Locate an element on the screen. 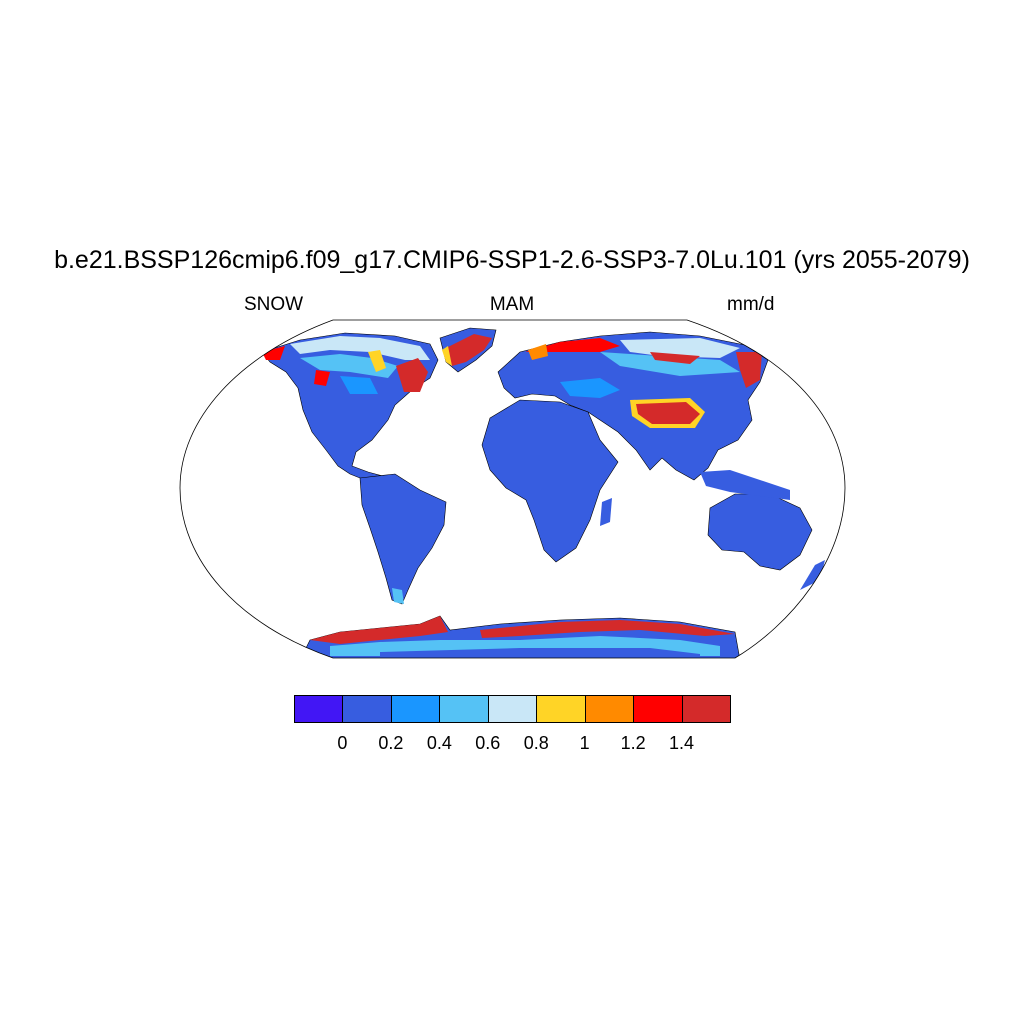 This screenshot has height=1024, width=1024. snow-quebec-red is located at coordinates (412, 375).